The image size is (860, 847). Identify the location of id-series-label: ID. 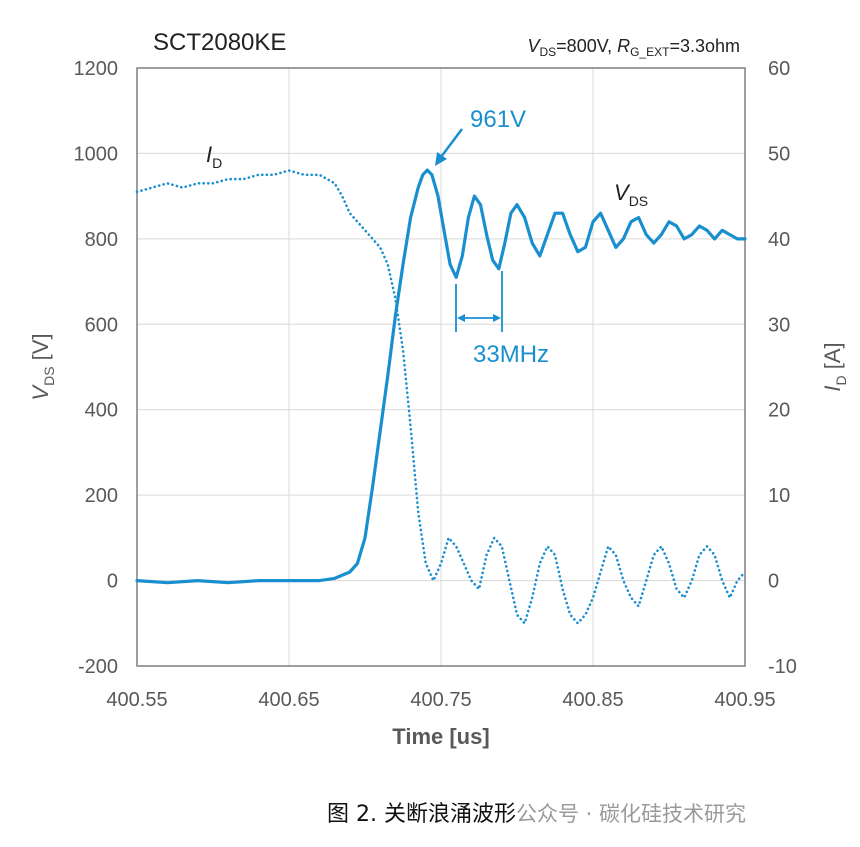
(214, 156).